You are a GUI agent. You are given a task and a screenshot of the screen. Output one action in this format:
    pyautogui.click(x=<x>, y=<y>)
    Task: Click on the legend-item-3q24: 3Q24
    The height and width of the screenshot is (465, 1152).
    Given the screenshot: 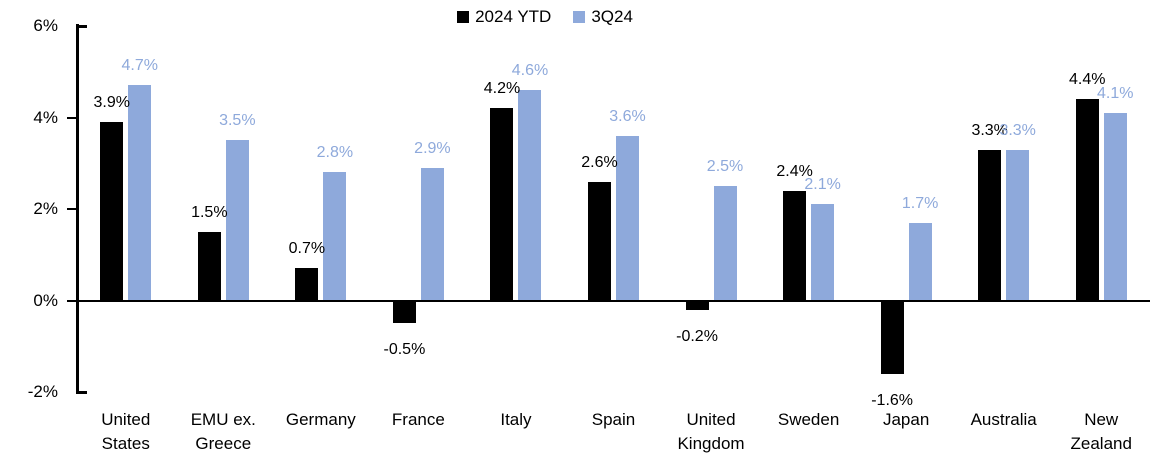 What is the action you would take?
    pyautogui.click(x=603, y=16)
    